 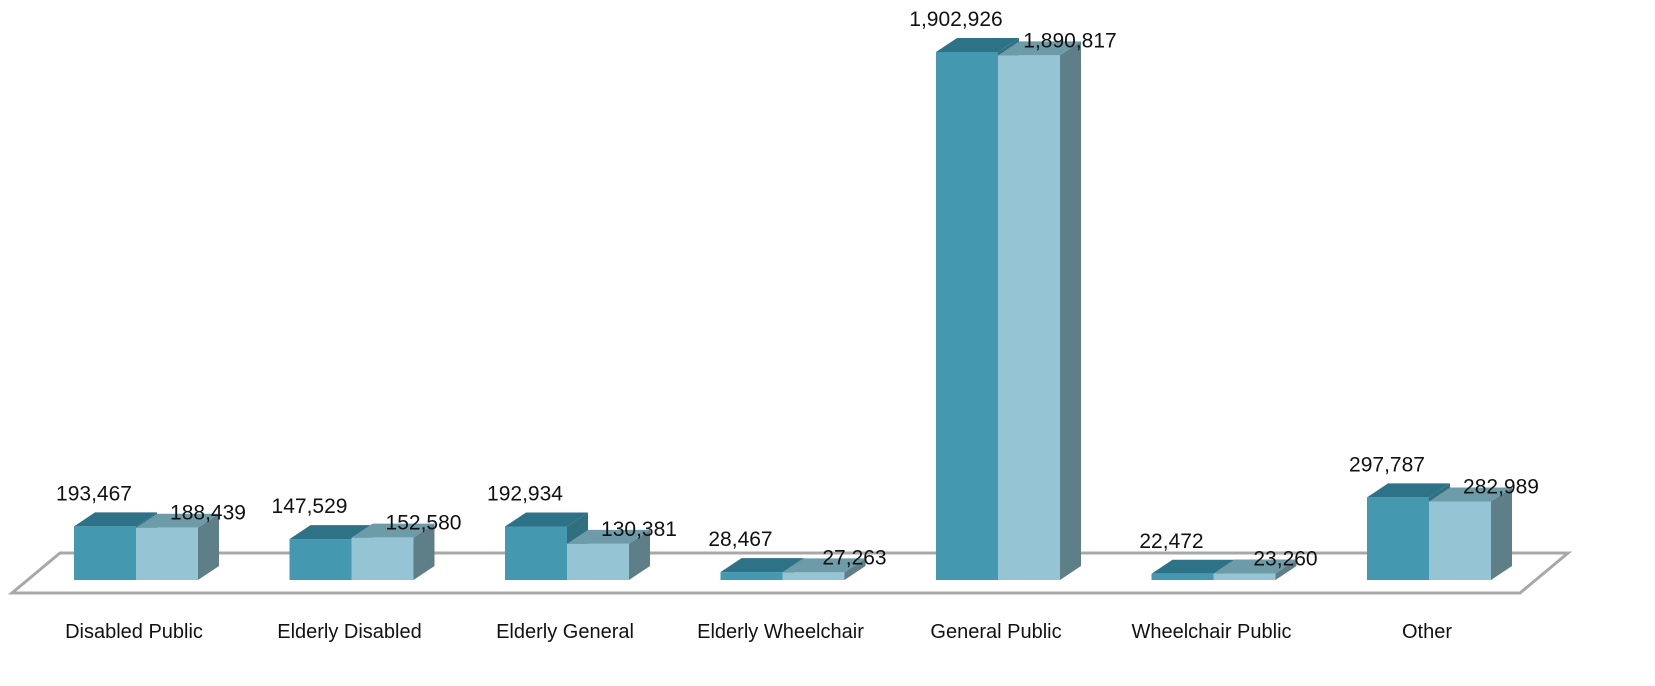 What do you see at coordinates (310, 506) in the screenshot?
I see `data-label-elderly-disabled-series-1: 147,529` at bounding box center [310, 506].